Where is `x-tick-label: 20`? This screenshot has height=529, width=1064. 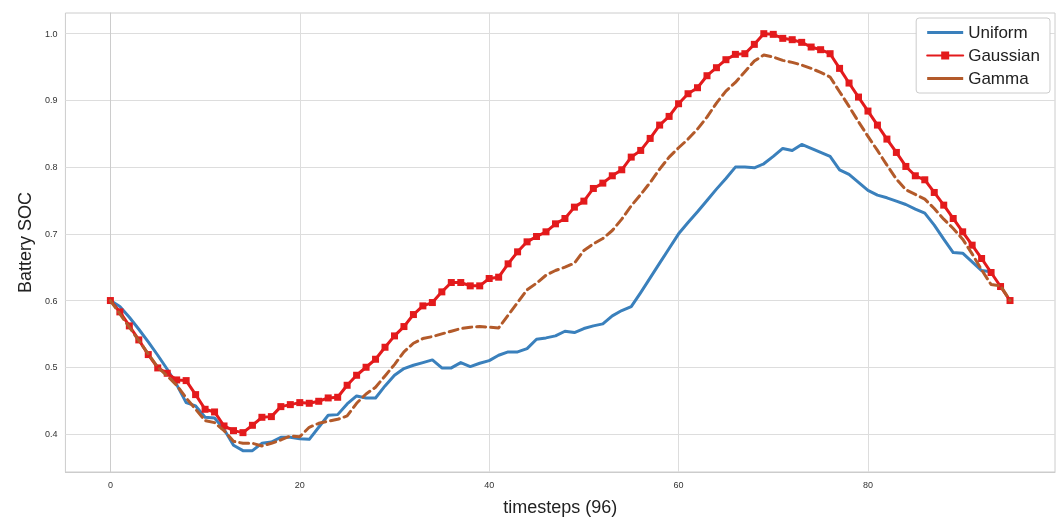
x-tick-label: 20 is located at coordinates (299, 484).